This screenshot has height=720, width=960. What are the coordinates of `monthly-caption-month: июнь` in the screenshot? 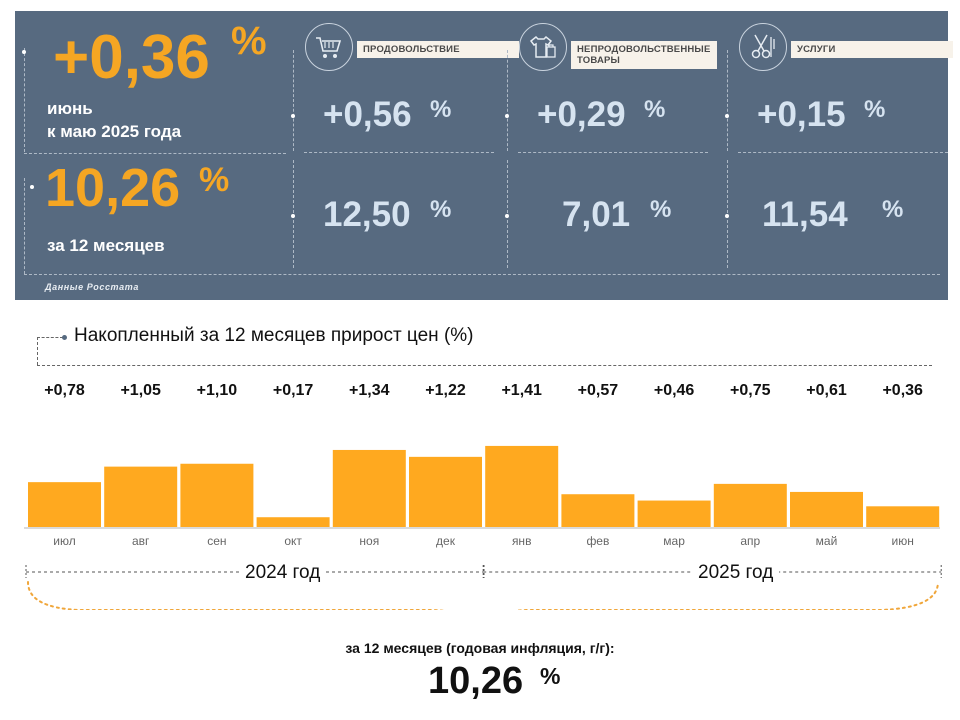 It's located at (70, 108).